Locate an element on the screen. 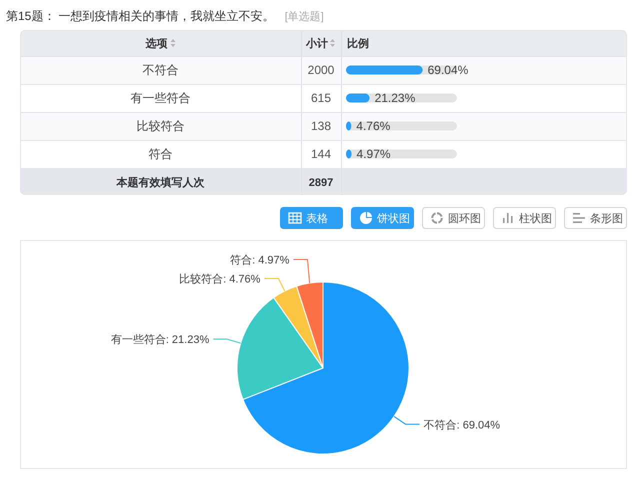 The height and width of the screenshot is (480, 640). text: 615 is located at coordinates (321, 98).